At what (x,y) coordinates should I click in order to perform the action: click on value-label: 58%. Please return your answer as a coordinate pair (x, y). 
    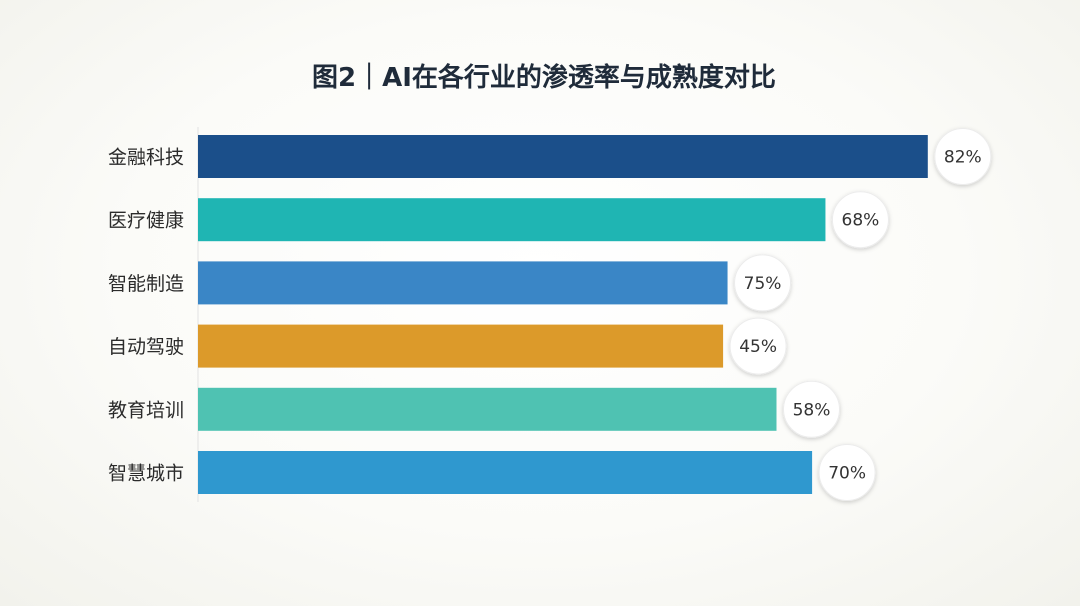
    Looking at the image, I should click on (812, 410).